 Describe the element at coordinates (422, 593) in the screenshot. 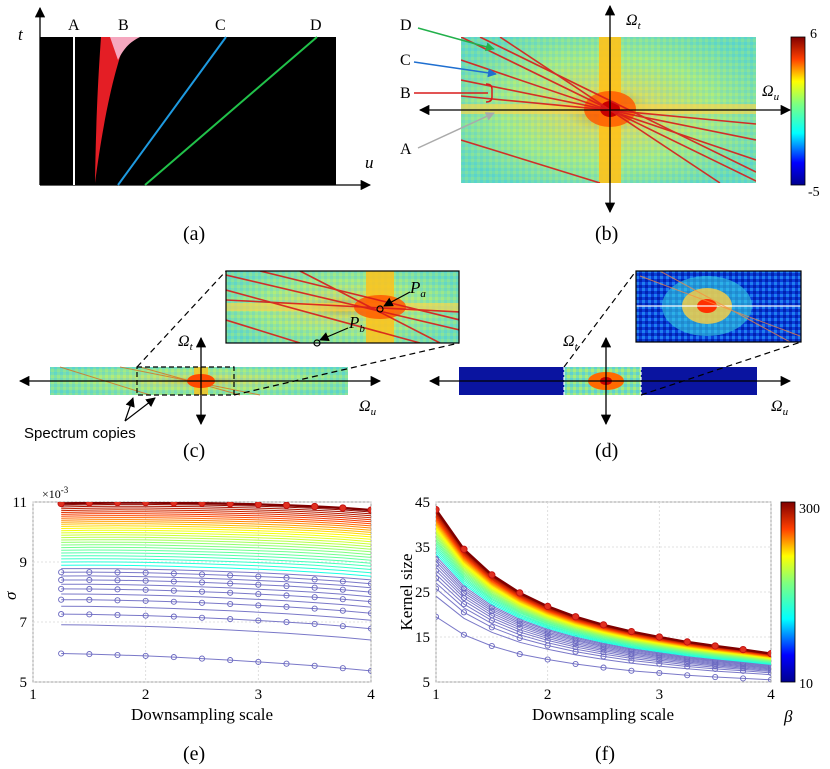

I see `y-tick-label: 25` at that location.